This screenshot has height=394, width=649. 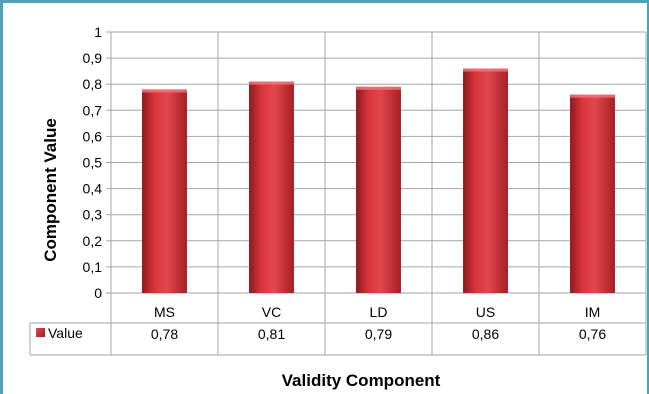 I want to click on bar-im, so click(x=592, y=193).